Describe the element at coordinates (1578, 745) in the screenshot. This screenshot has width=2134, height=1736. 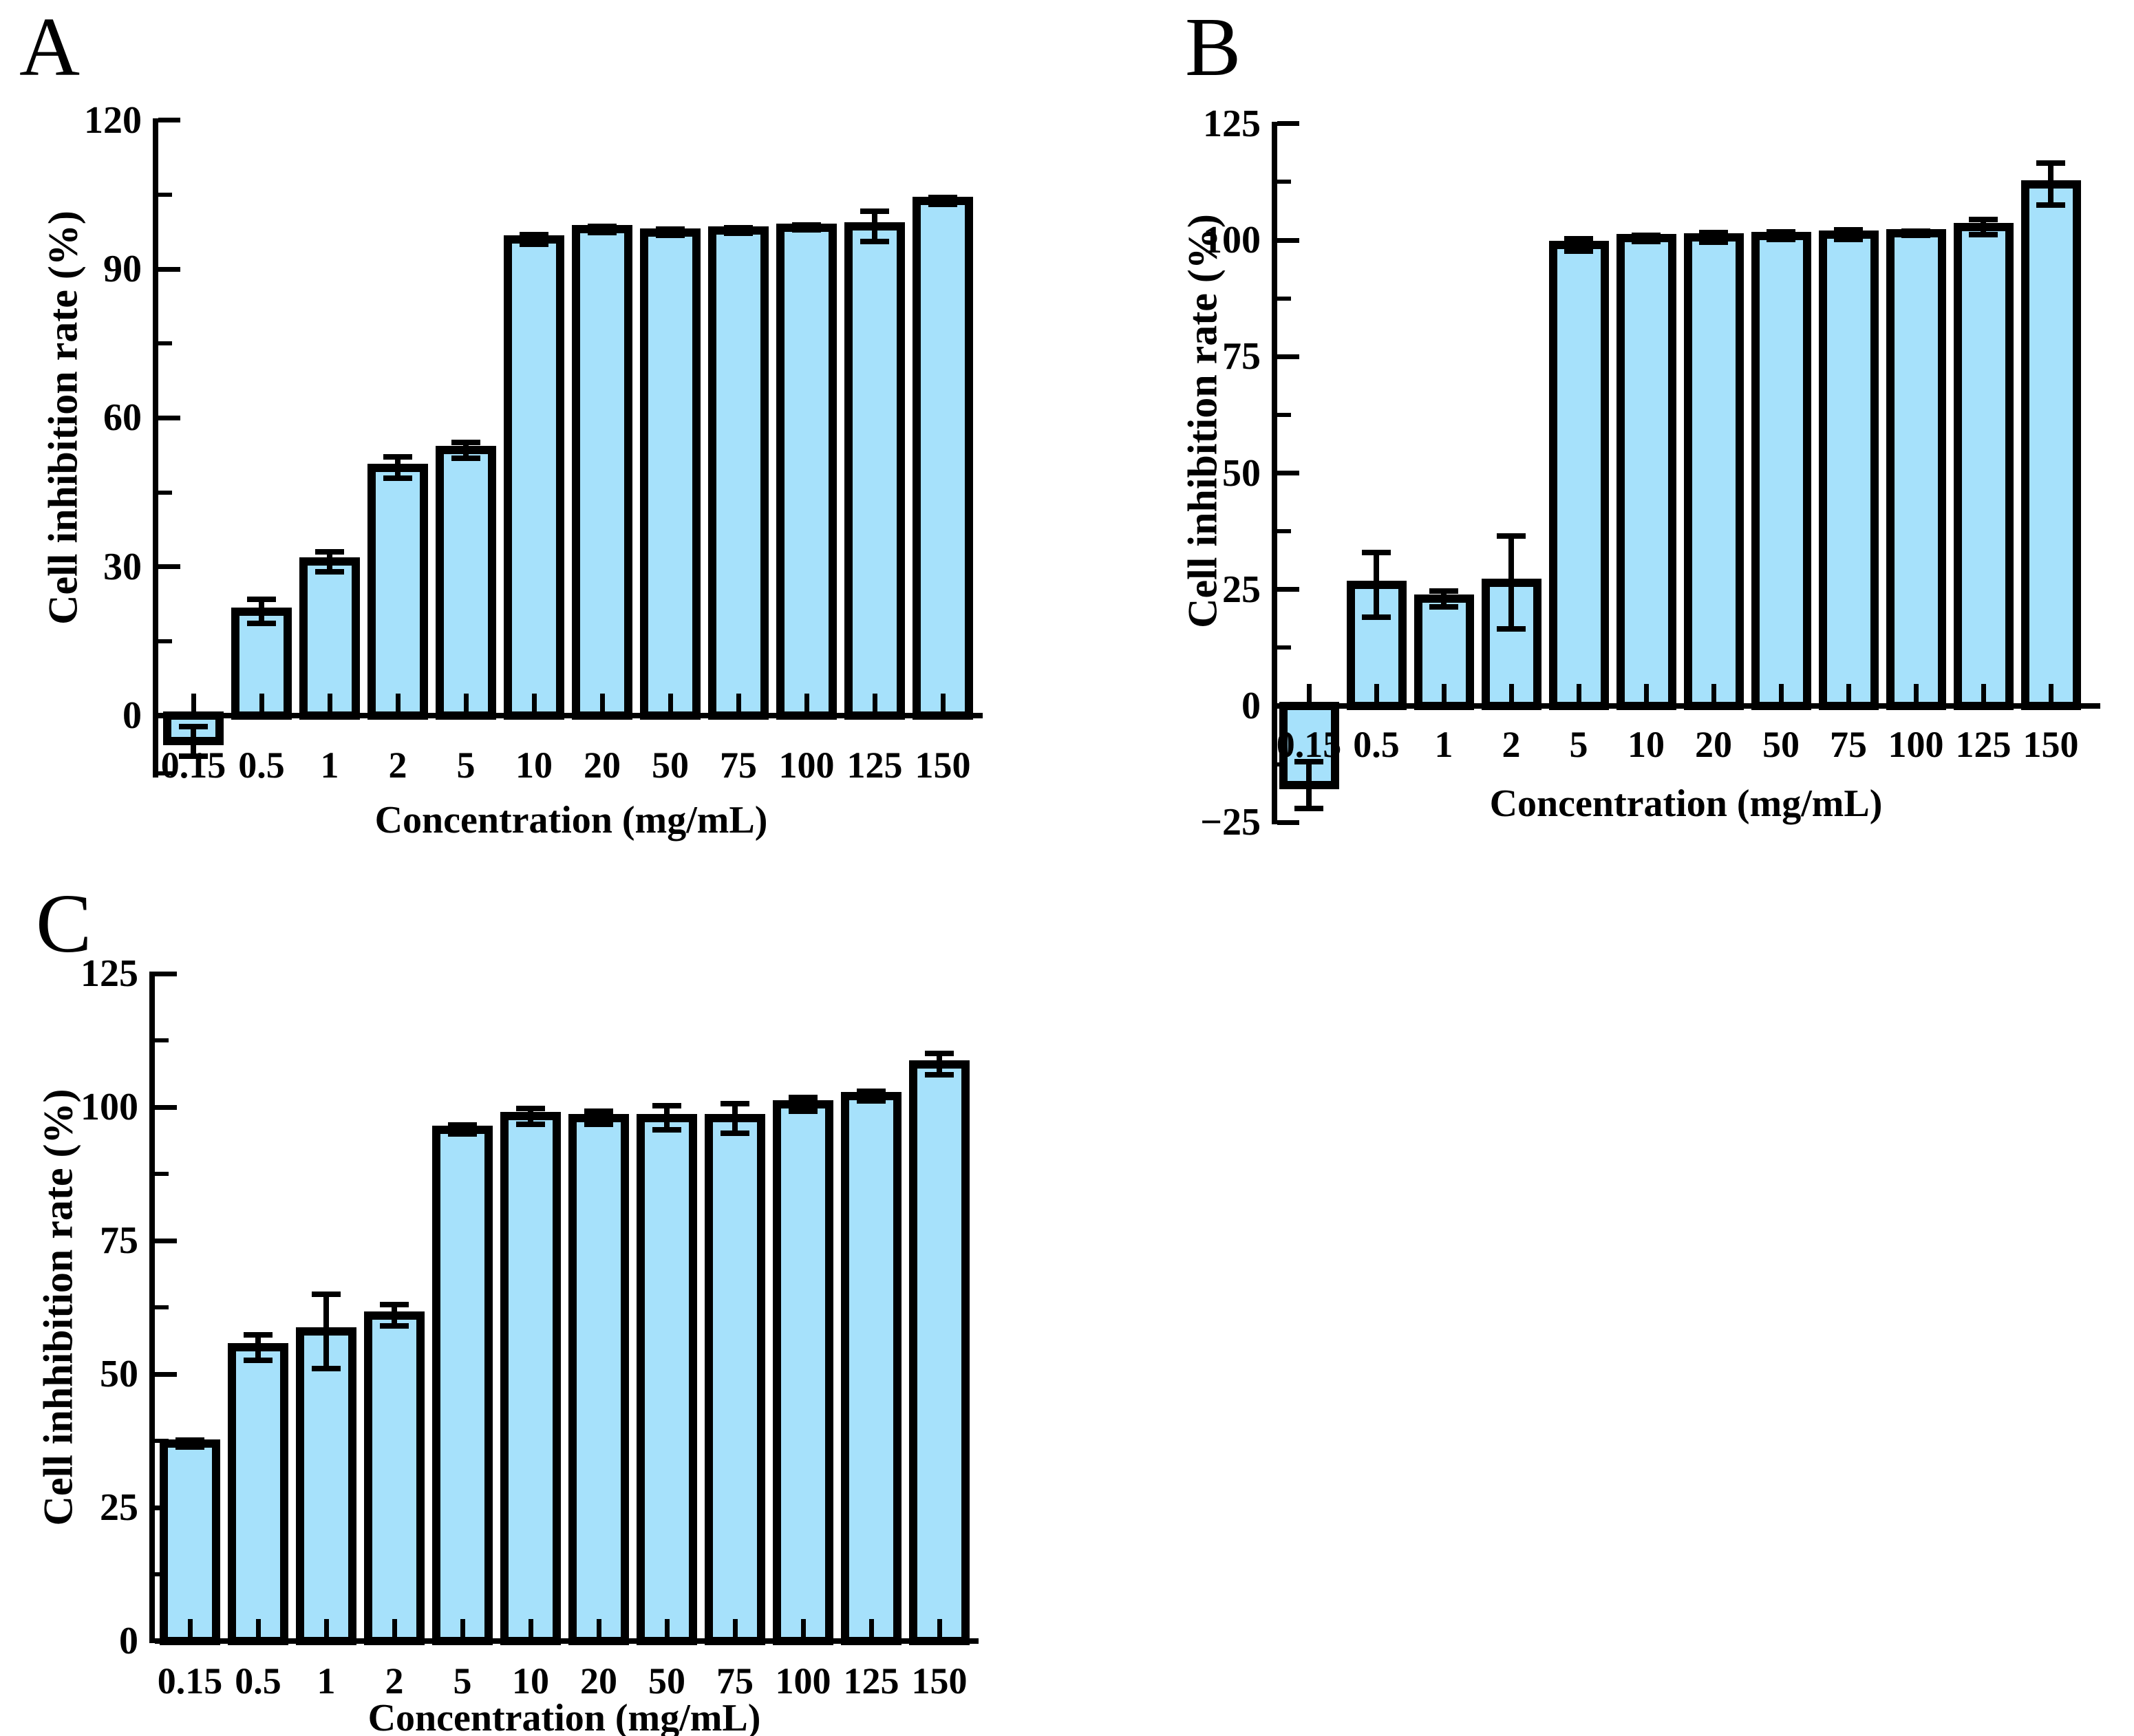
I see `x-tick-label: 5` at that location.